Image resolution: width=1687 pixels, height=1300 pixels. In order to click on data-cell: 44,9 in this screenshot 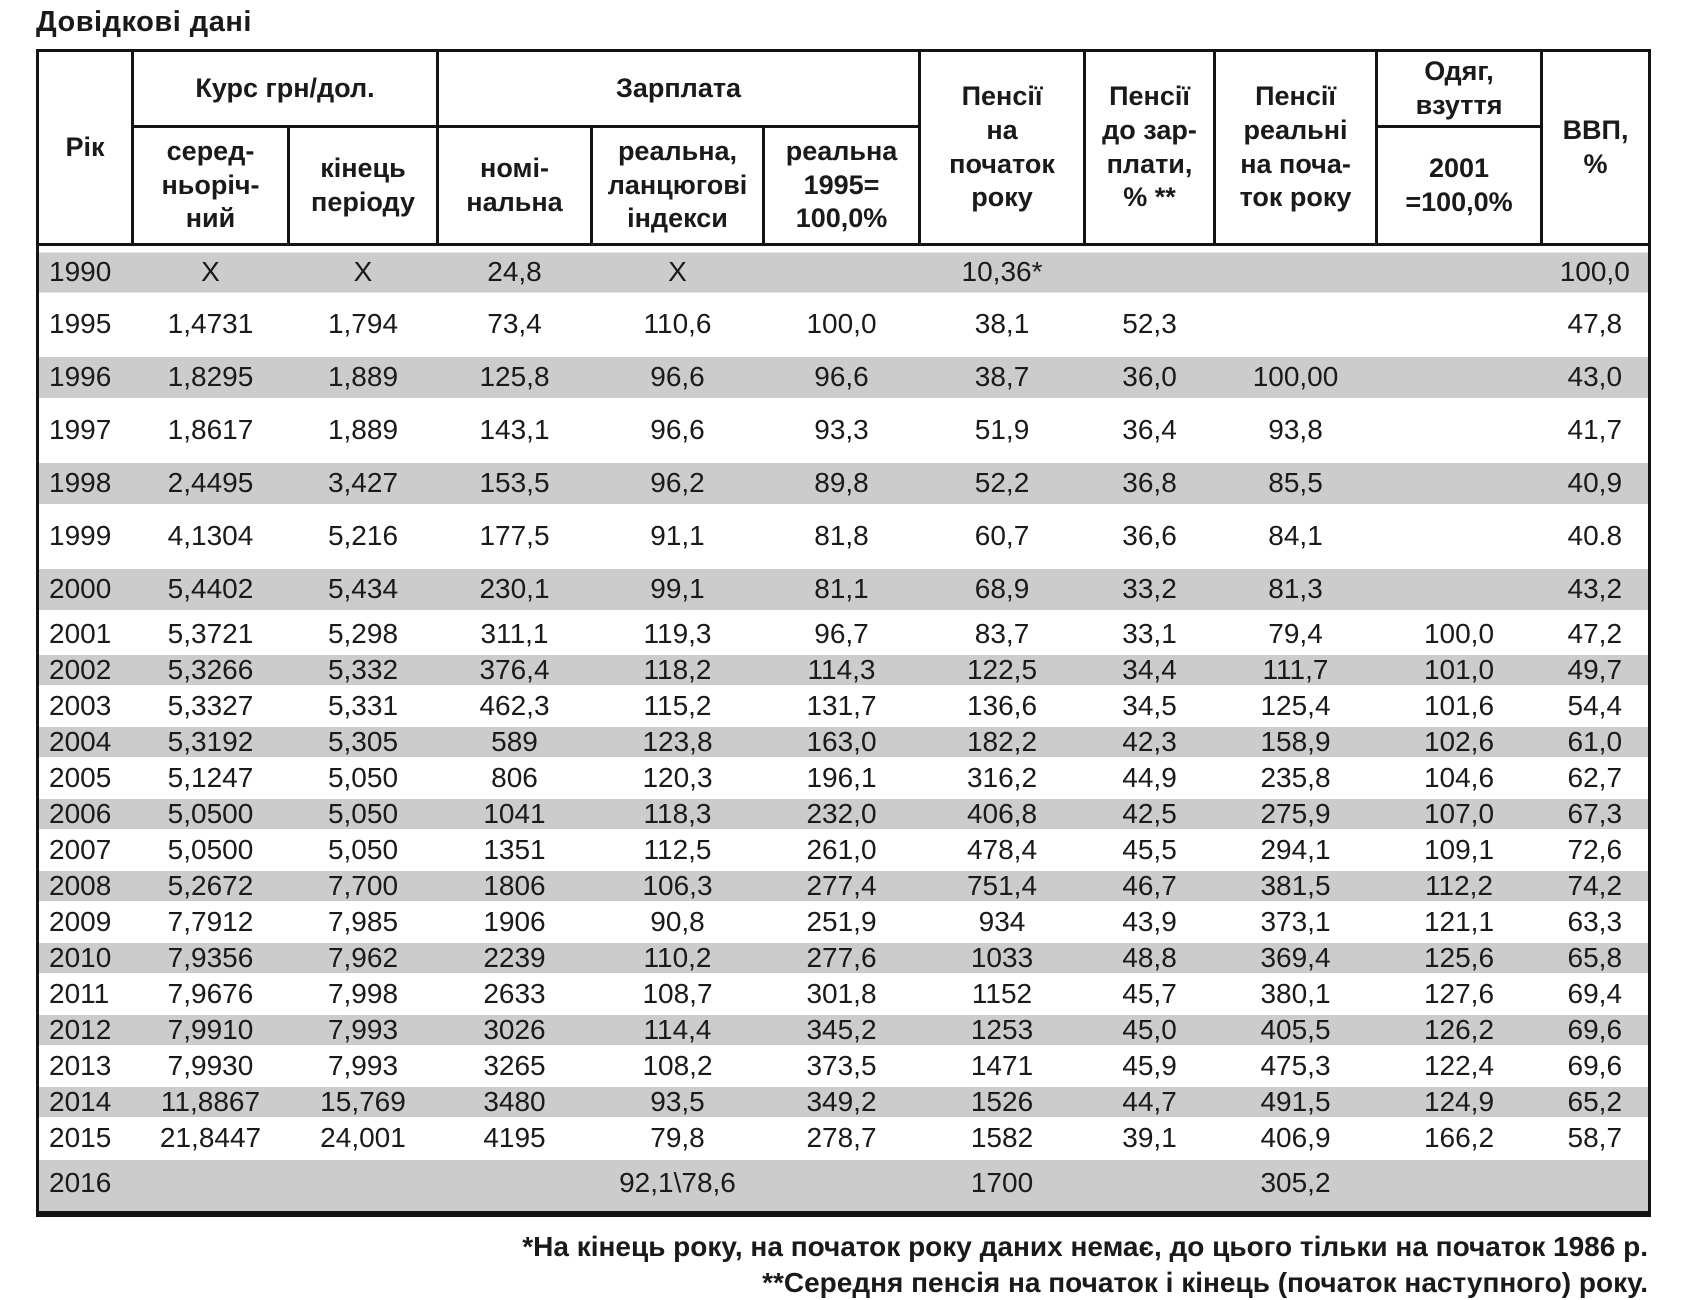, I will do `click(1149, 777)`.